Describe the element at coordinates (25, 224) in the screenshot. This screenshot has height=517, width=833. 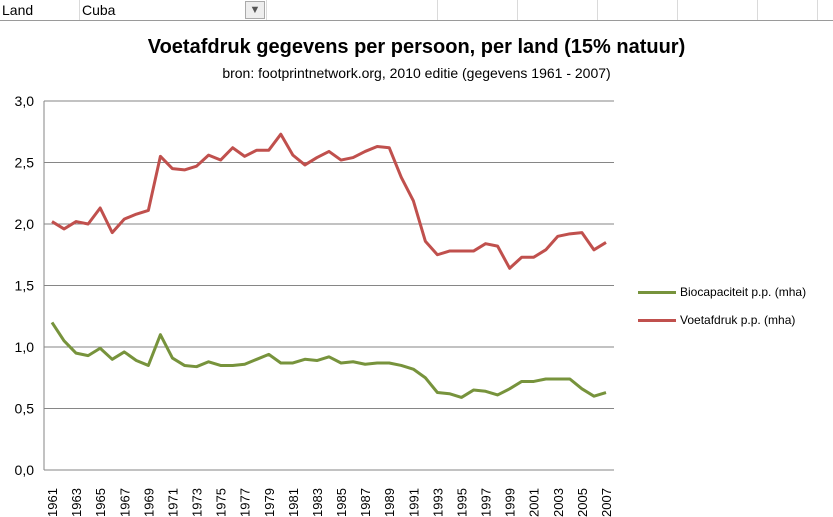
I see `y-tick-label: 2,0` at that location.